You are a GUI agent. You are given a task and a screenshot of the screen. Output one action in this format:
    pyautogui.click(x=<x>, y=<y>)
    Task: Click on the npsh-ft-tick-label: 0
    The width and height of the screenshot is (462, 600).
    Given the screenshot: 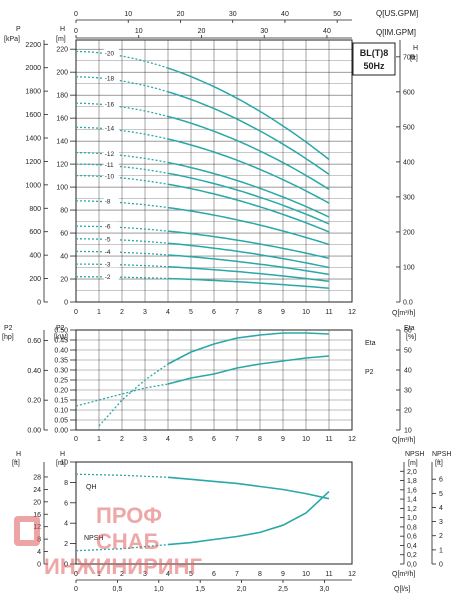 What is the action you would take?
    pyautogui.click(x=441, y=565)
    